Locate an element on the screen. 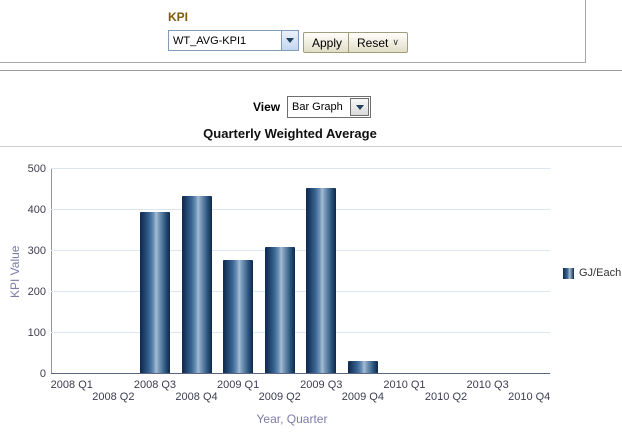  x-tick-label: 2008 Q4 is located at coordinates (196, 397).